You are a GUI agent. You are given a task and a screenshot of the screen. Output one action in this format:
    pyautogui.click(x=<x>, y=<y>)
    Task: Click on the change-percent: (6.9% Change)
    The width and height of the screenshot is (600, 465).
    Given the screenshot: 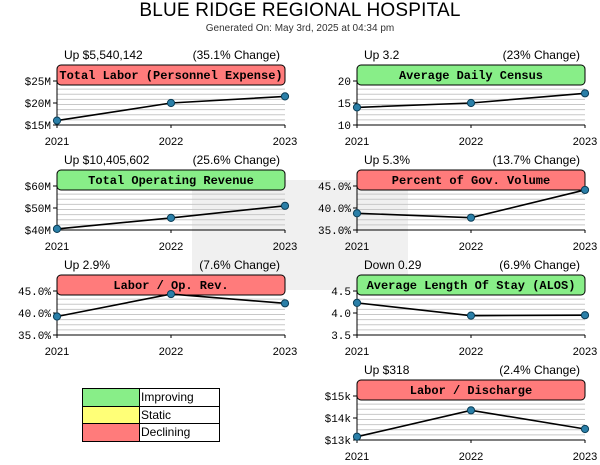 What is the action you would take?
    pyautogui.click(x=539, y=265)
    